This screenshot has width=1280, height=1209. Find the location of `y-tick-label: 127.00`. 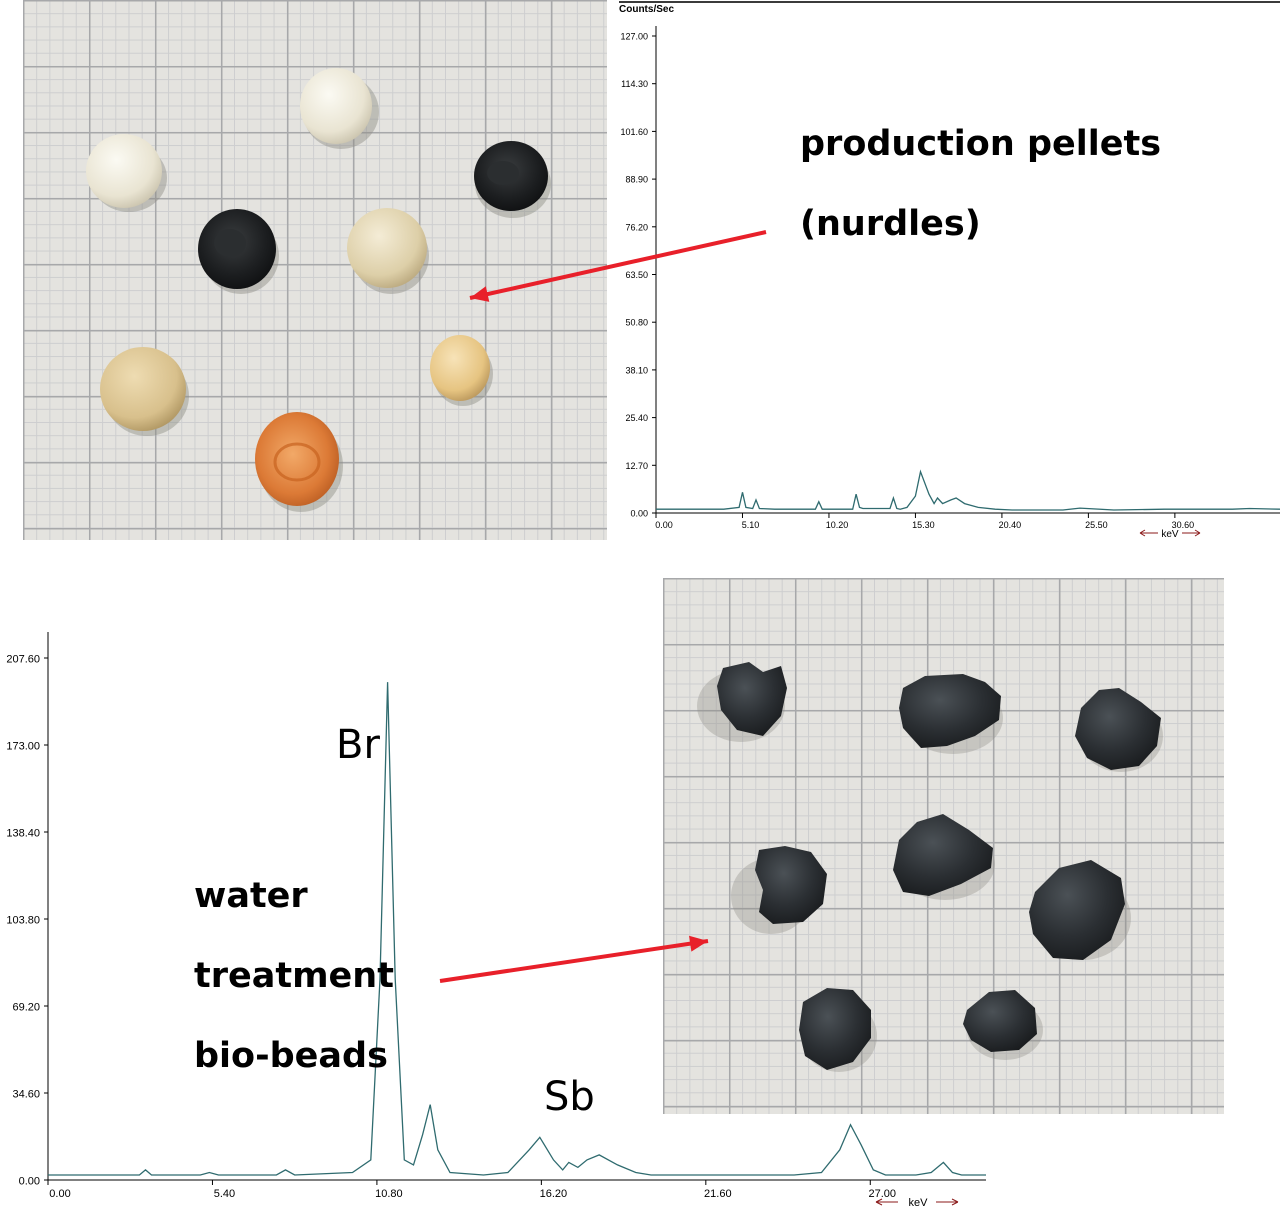

y-tick-label: 127.00 is located at coordinates (634, 37).